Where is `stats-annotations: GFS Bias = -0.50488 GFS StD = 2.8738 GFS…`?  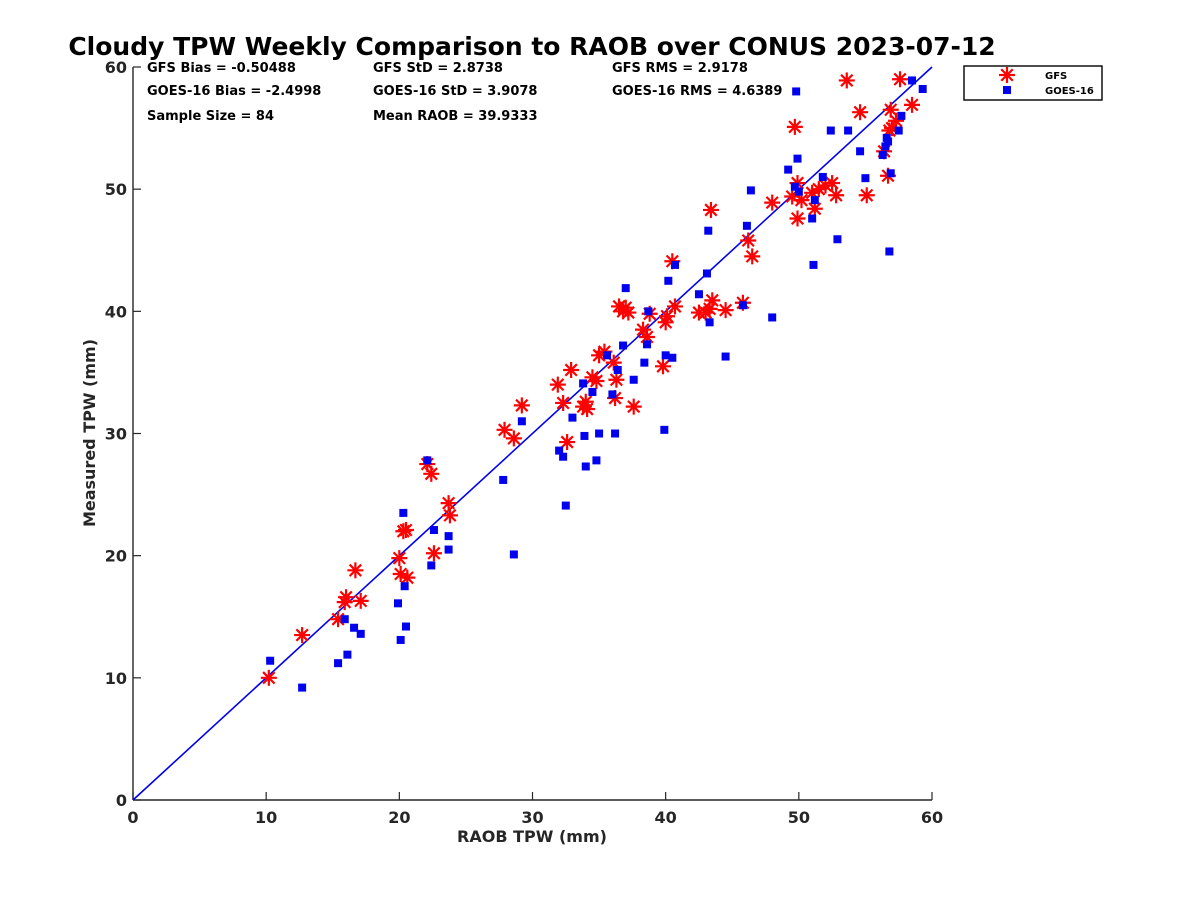 stats-annotations: GFS Bias = -0.50488 GFS StD = 2.8738 GFS… is located at coordinates (464, 92).